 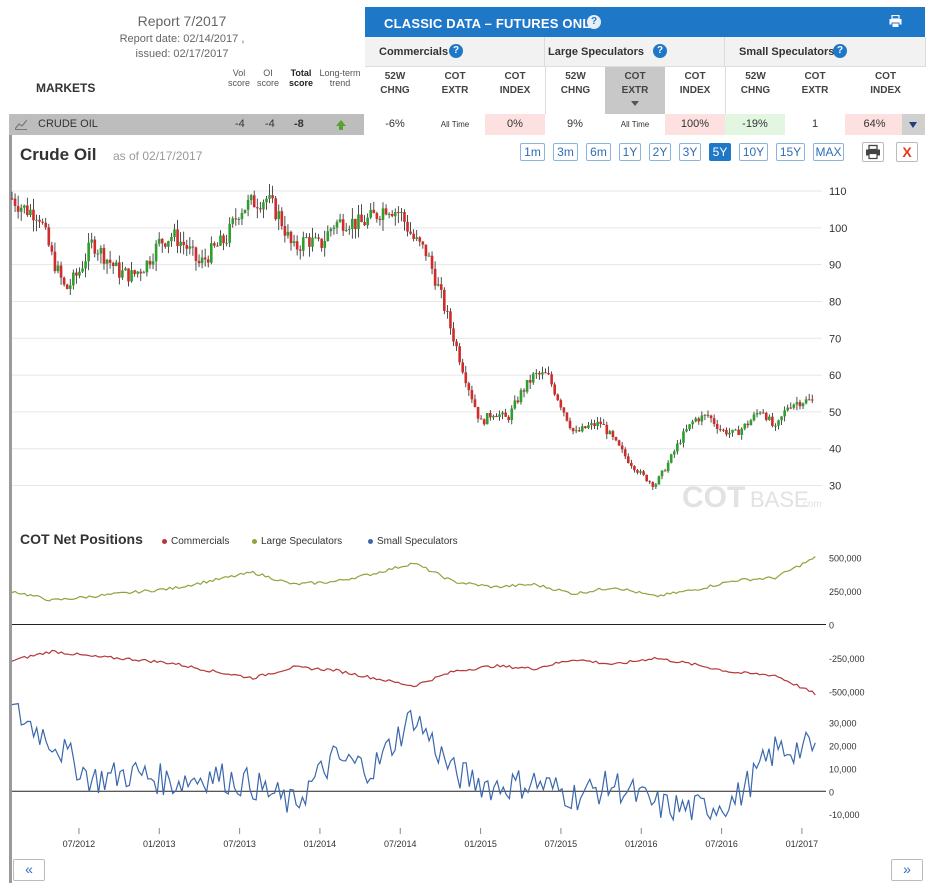 What do you see at coordinates (68, 124) in the screenshot?
I see `market-name: CRUDE OIL` at bounding box center [68, 124].